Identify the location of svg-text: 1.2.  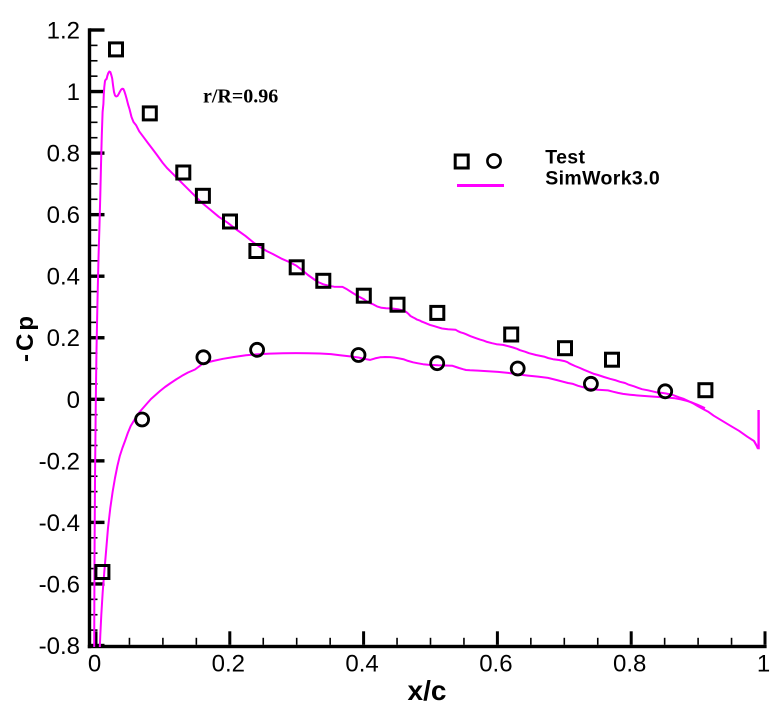
(63, 31).